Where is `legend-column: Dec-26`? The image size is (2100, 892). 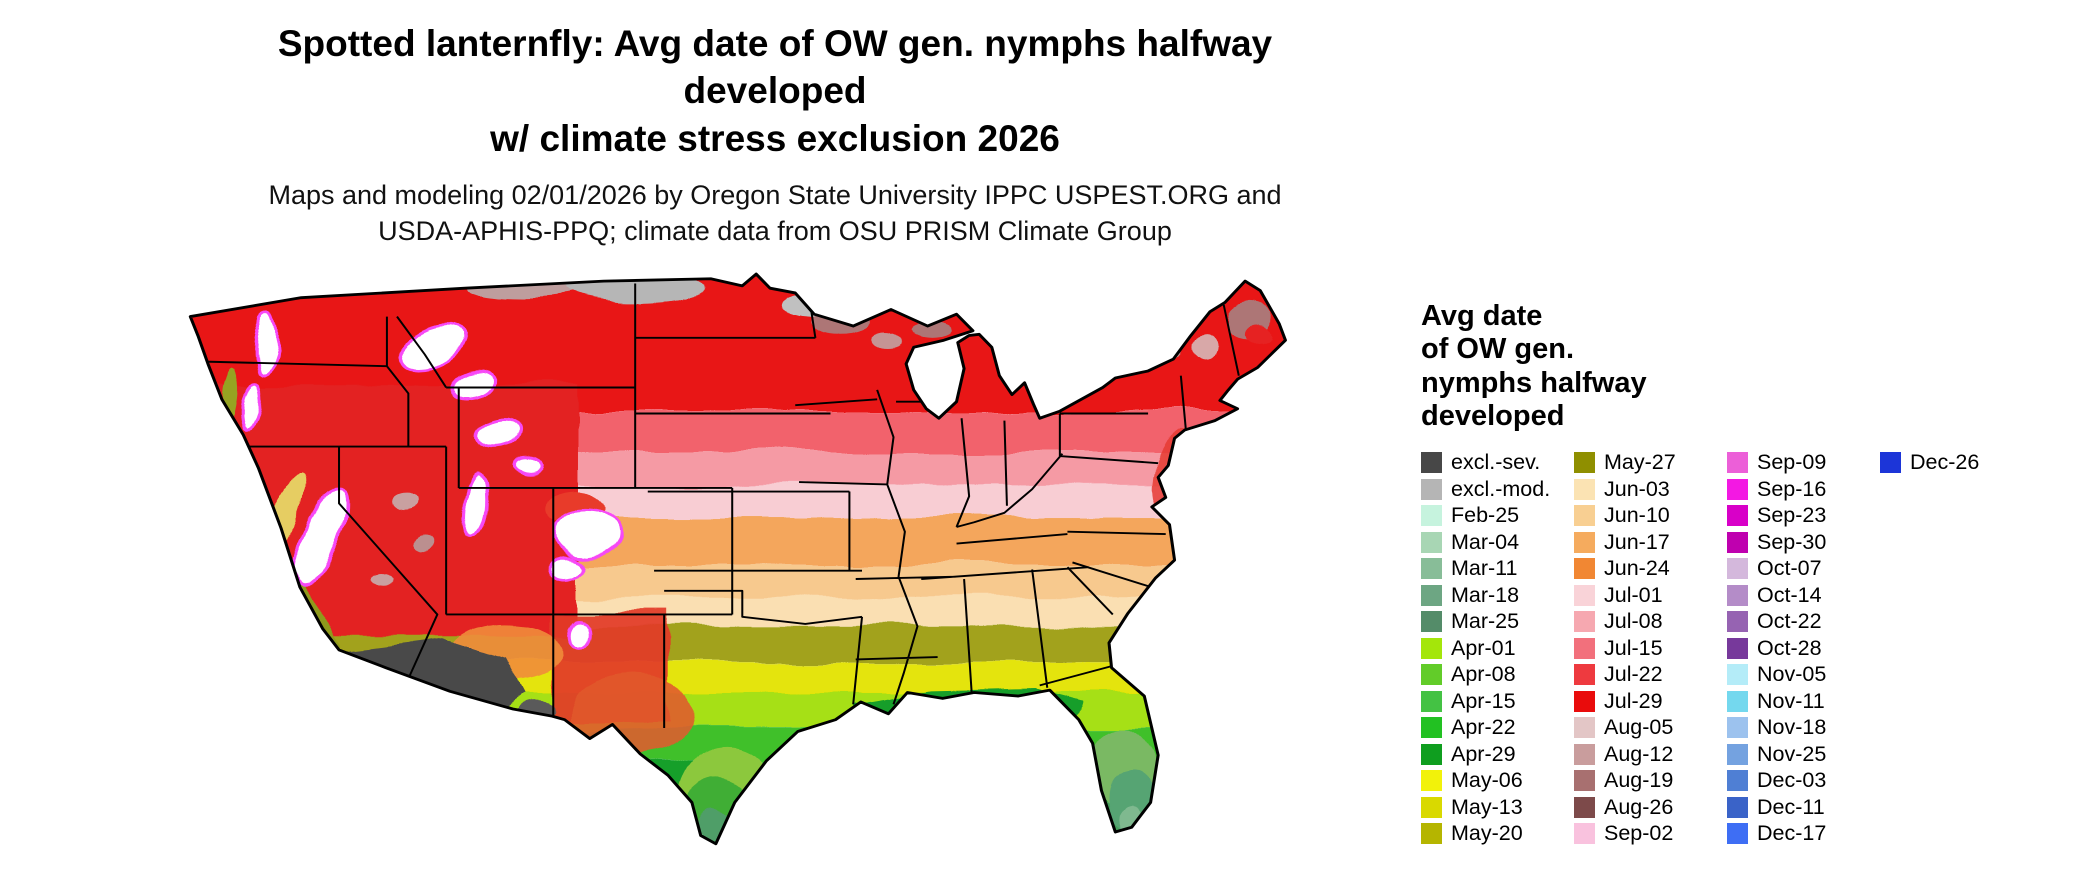
legend-column: Dec-26 is located at coordinates (1956, 648).